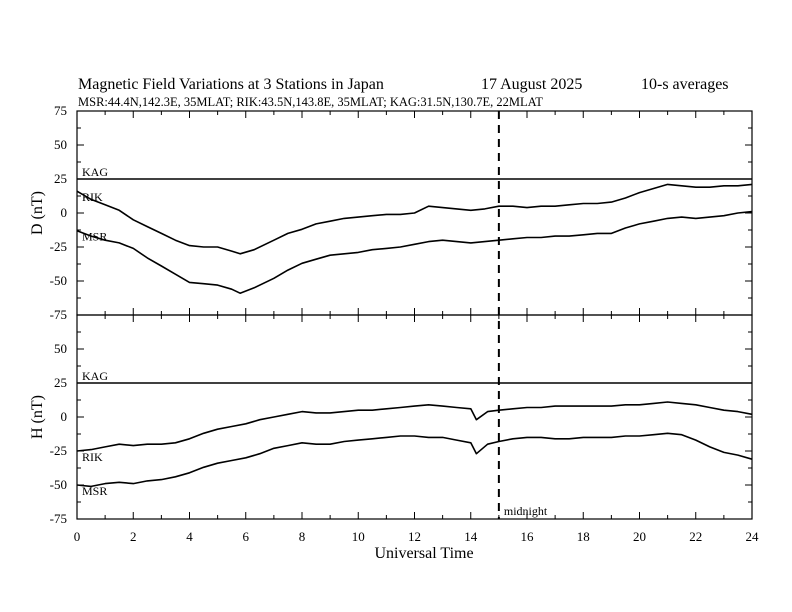 The height and width of the screenshot is (612, 792). Describe the element at coordinates (423, 553) in the screenshot. I see `x-axis-label: Universal Time` at that location.